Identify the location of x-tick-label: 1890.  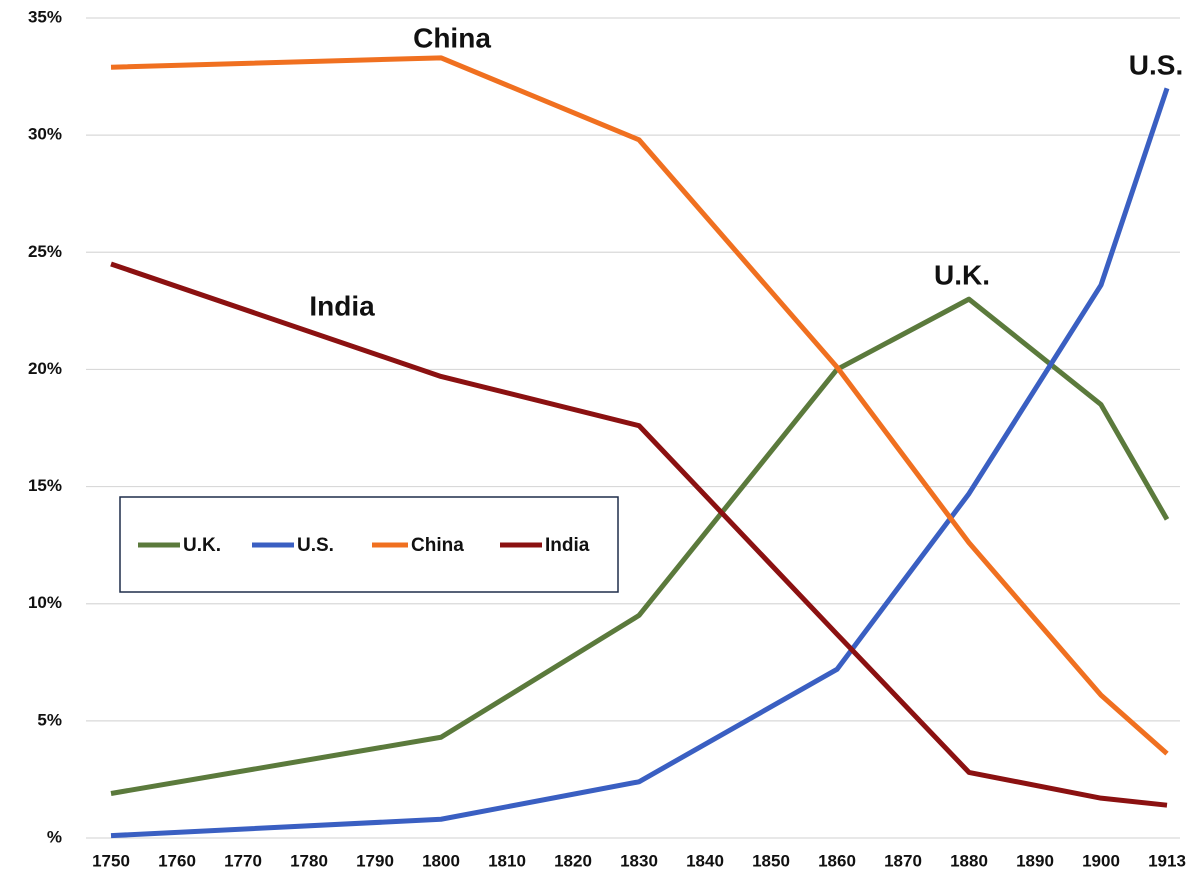
(1035, 860).